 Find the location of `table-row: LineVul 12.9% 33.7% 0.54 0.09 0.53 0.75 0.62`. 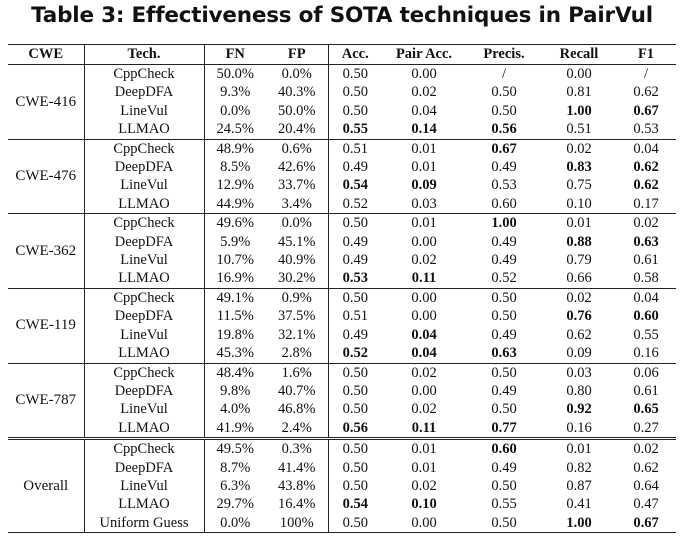

table-row: LineVul 12.9% 33.7% 0.54 0.09 0.53 0.75 0.62 is located at coordinates (342, 185).